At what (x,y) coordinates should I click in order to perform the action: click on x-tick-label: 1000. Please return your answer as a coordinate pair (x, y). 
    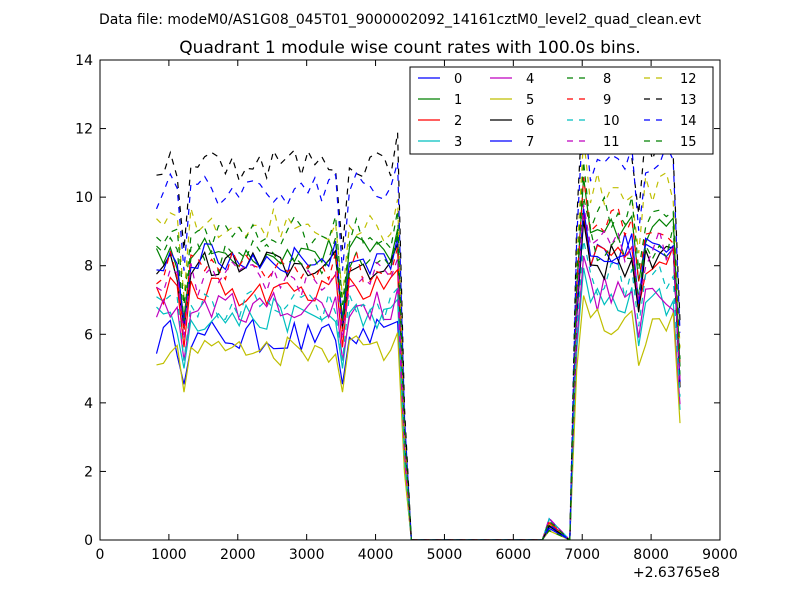
    Looking at the image, I should click on (169, 555).